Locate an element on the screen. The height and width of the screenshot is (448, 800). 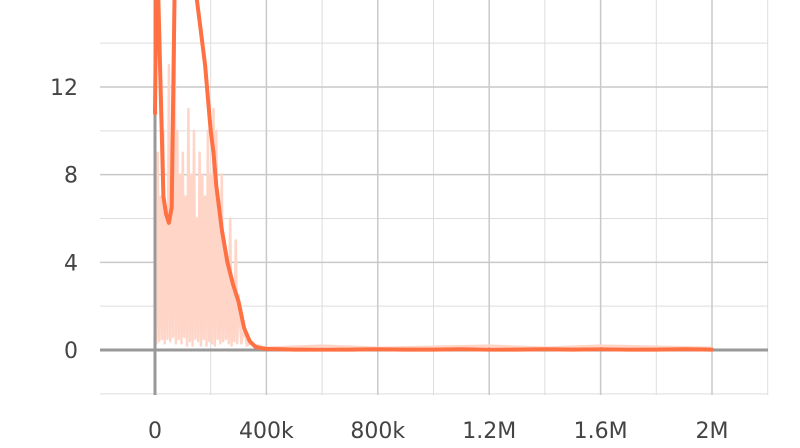
y-tick-labels: 0 4 8 12 is located at coordinates (64, 220).